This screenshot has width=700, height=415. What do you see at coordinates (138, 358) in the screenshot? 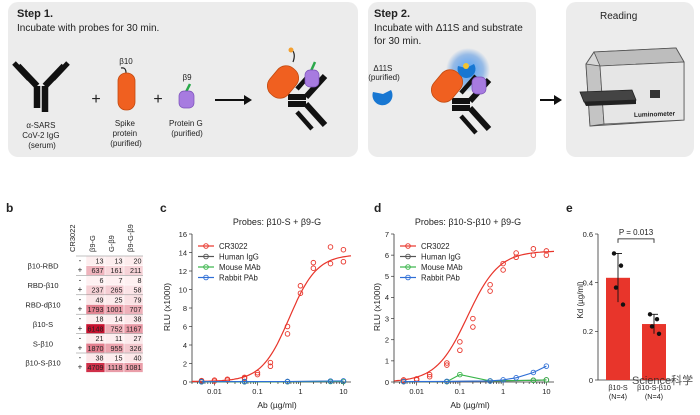
I see `heat-cell-value: 40` at bounding box center [138, 358].